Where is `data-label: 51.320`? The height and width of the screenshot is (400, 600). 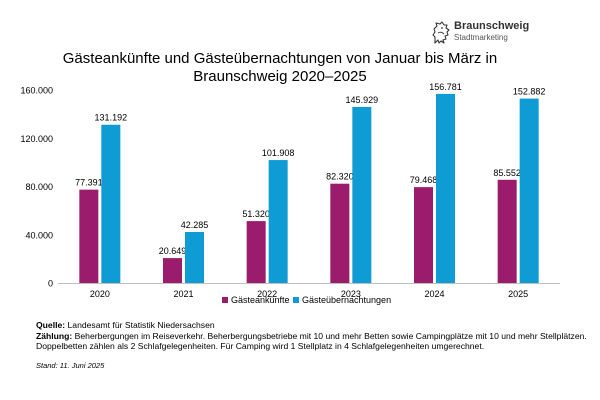
data-label: 51.320 is located at coordinates (256, 214).